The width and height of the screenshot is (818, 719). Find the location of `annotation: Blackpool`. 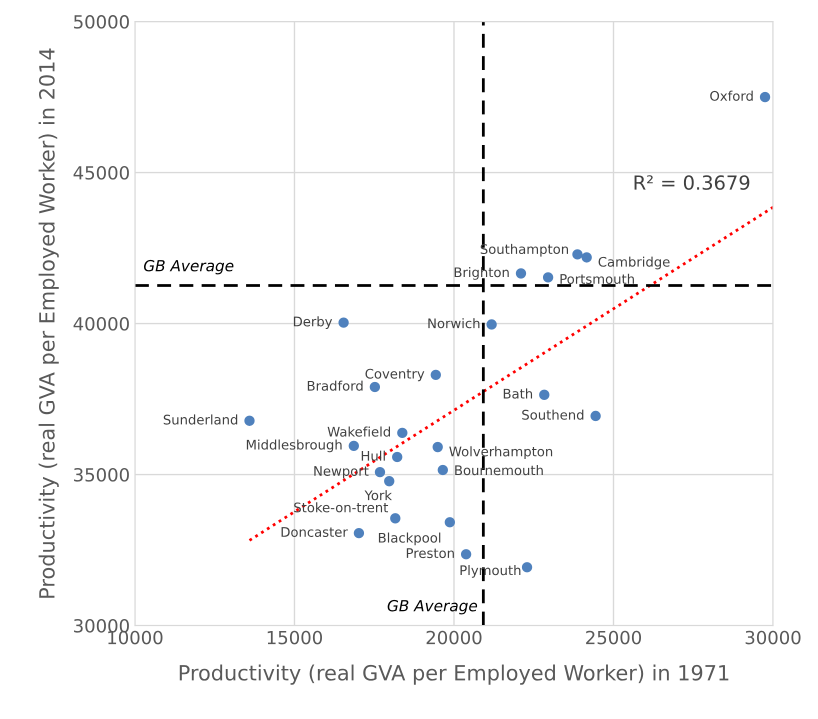

annotation: Blackpool is located at coordinates (409, 539).